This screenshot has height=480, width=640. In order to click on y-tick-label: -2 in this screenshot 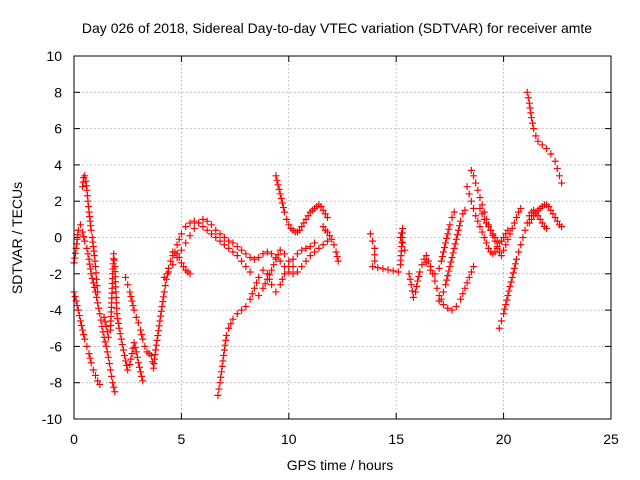, I will do `click(56, 274)`.